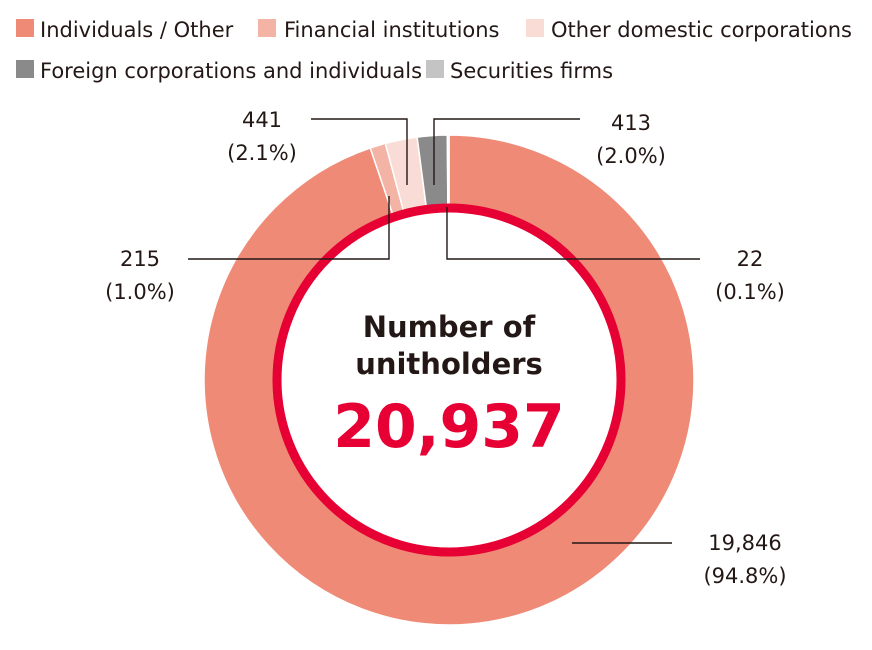 Image resolution: width=872 pixels, height=650 pixels. What do you see at coordinates (25, 28) in the screenshot?
I see `legend-swatch-individuals` at bounding box center [25, 28].